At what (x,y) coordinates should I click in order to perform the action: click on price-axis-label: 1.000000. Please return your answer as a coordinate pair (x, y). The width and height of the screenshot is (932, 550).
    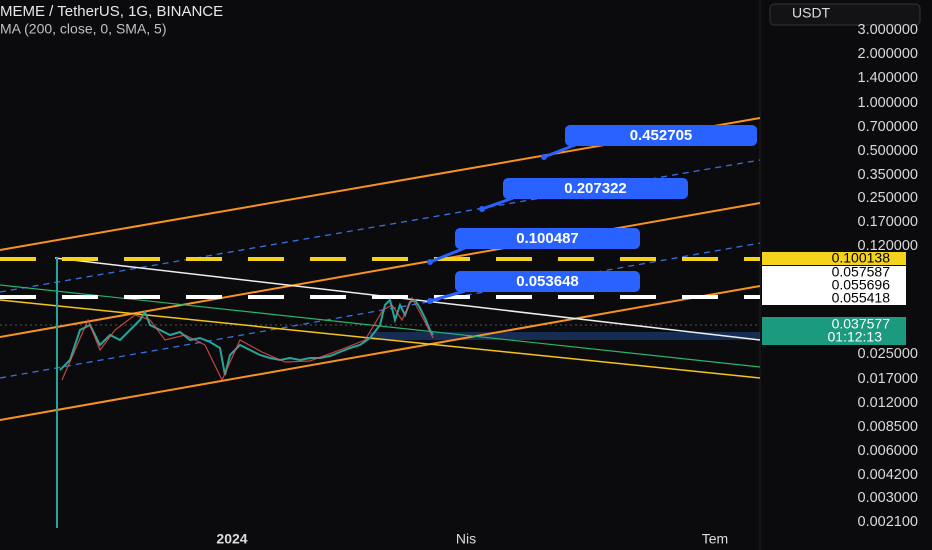
    Looking at the image, I should click on (888, 103).